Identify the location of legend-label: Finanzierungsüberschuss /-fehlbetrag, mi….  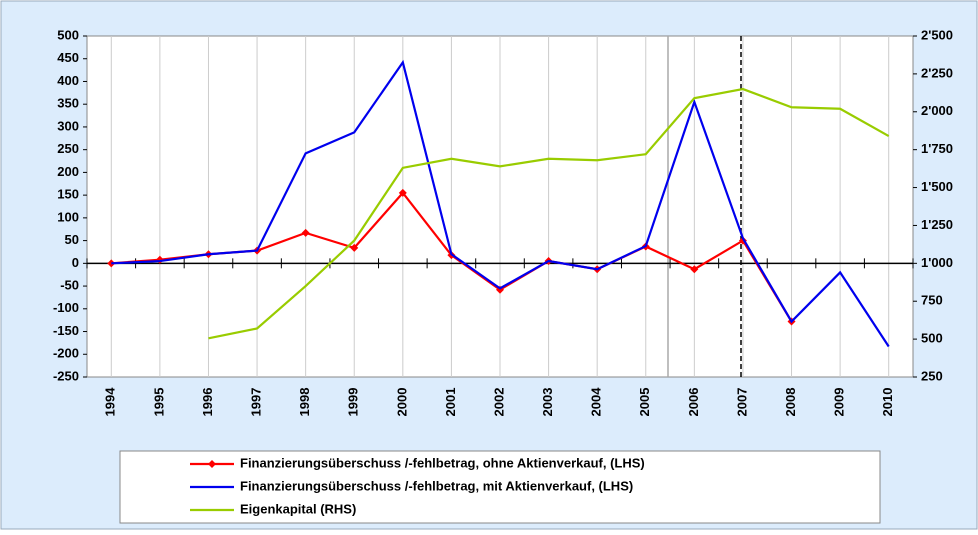
(436, 485).